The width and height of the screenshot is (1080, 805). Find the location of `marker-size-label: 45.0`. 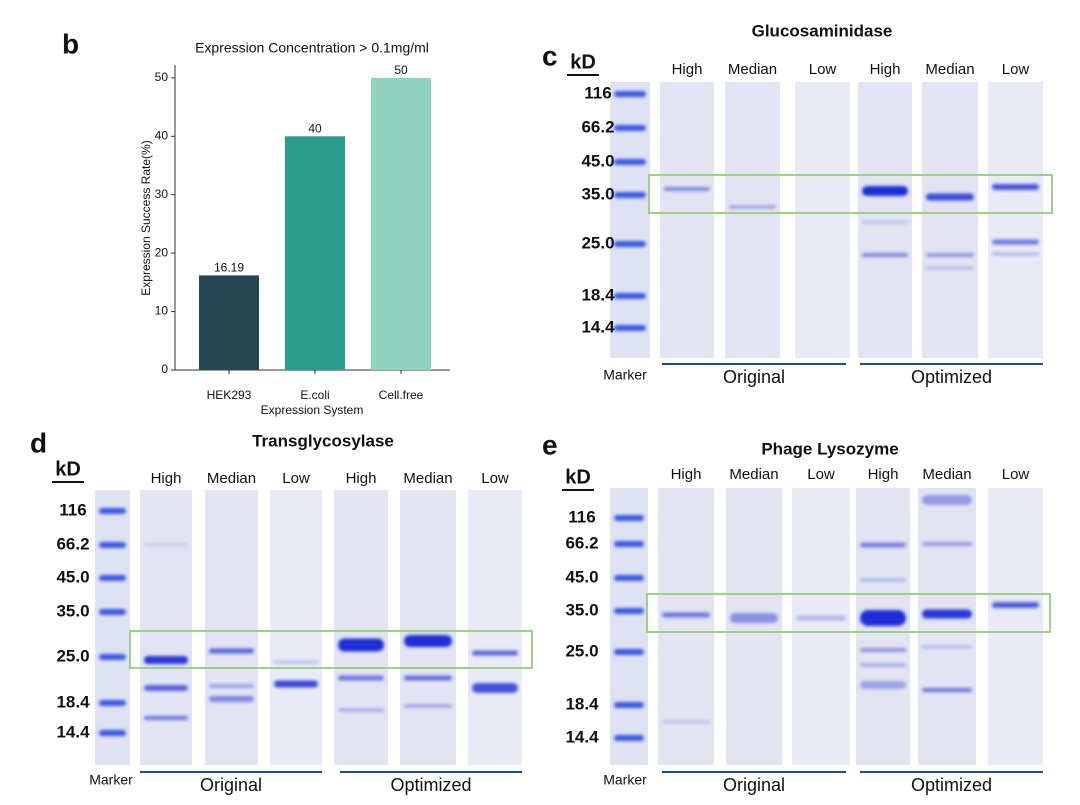

marker-size-label: 45.0 is located at coordinates (581, 576).